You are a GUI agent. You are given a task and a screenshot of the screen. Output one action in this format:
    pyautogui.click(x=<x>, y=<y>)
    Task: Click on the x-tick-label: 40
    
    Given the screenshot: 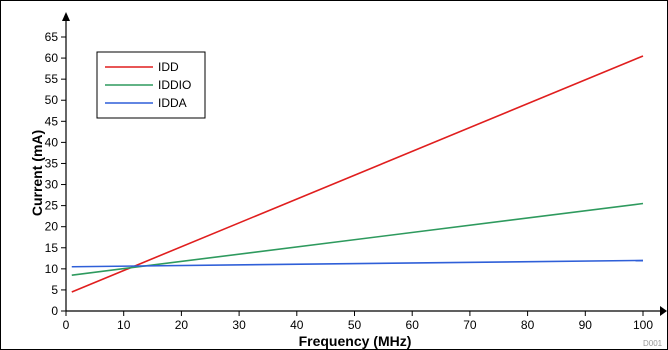 What is the action you would take?
    pyautogui.click(x=297, y=325)
    